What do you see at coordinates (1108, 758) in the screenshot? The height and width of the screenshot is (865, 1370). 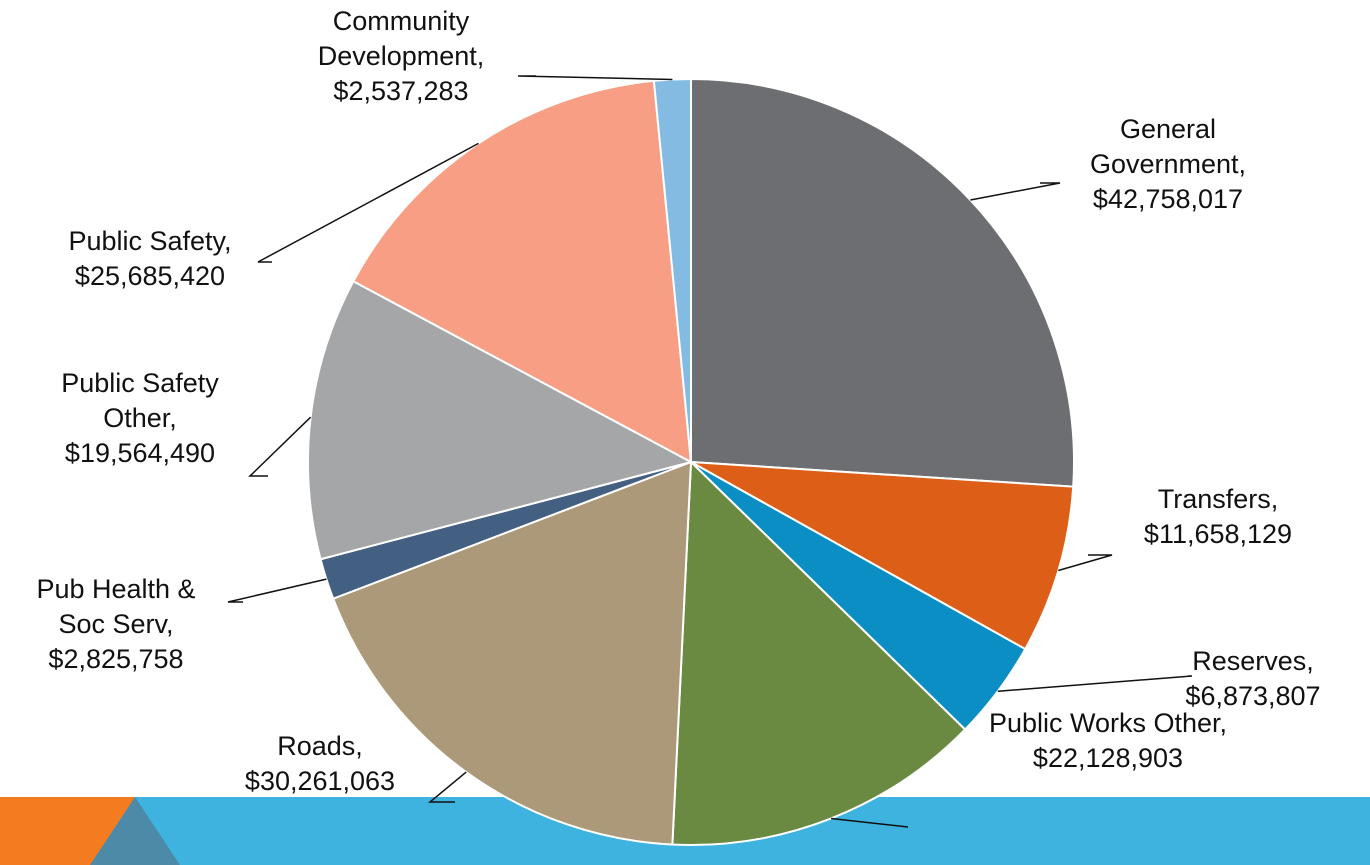 I see `slice-value-label: $22,128,903` at bounding box center [1108, 758].